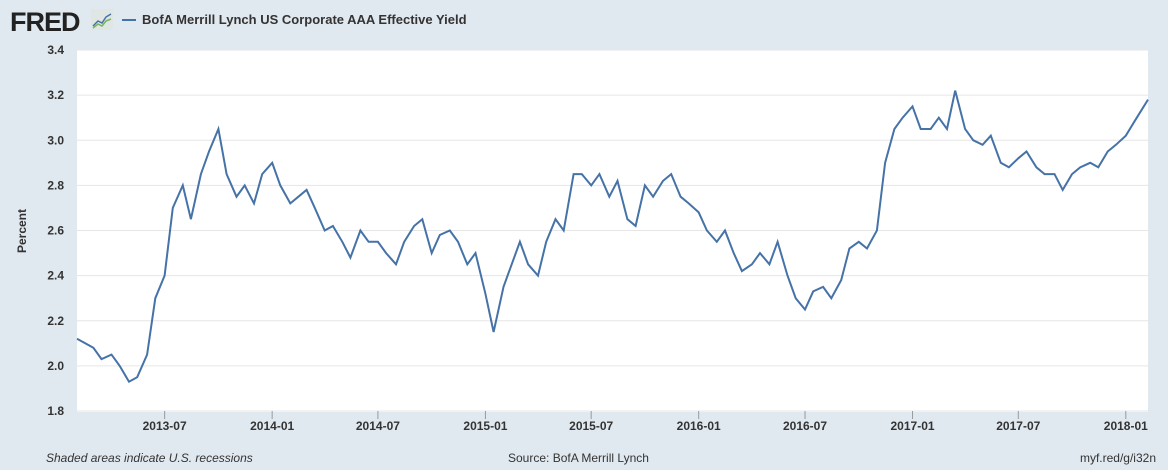  I want to click on y-tick-label: 3.4, so click(55, 50).